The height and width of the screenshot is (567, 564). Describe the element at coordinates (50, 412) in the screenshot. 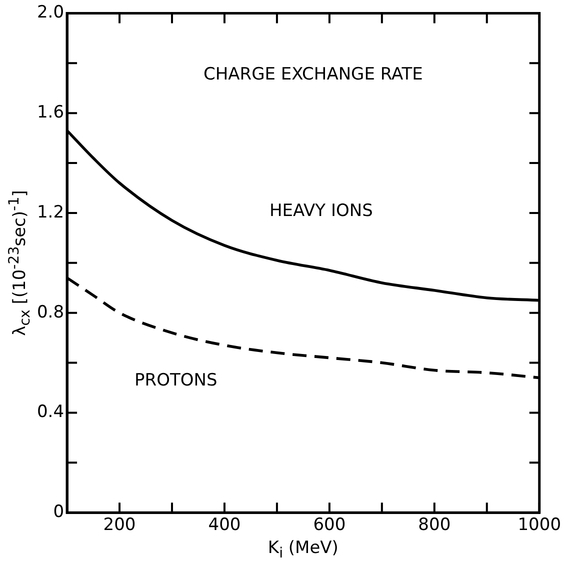

I see `y-tick-label: 0.4` at that location.